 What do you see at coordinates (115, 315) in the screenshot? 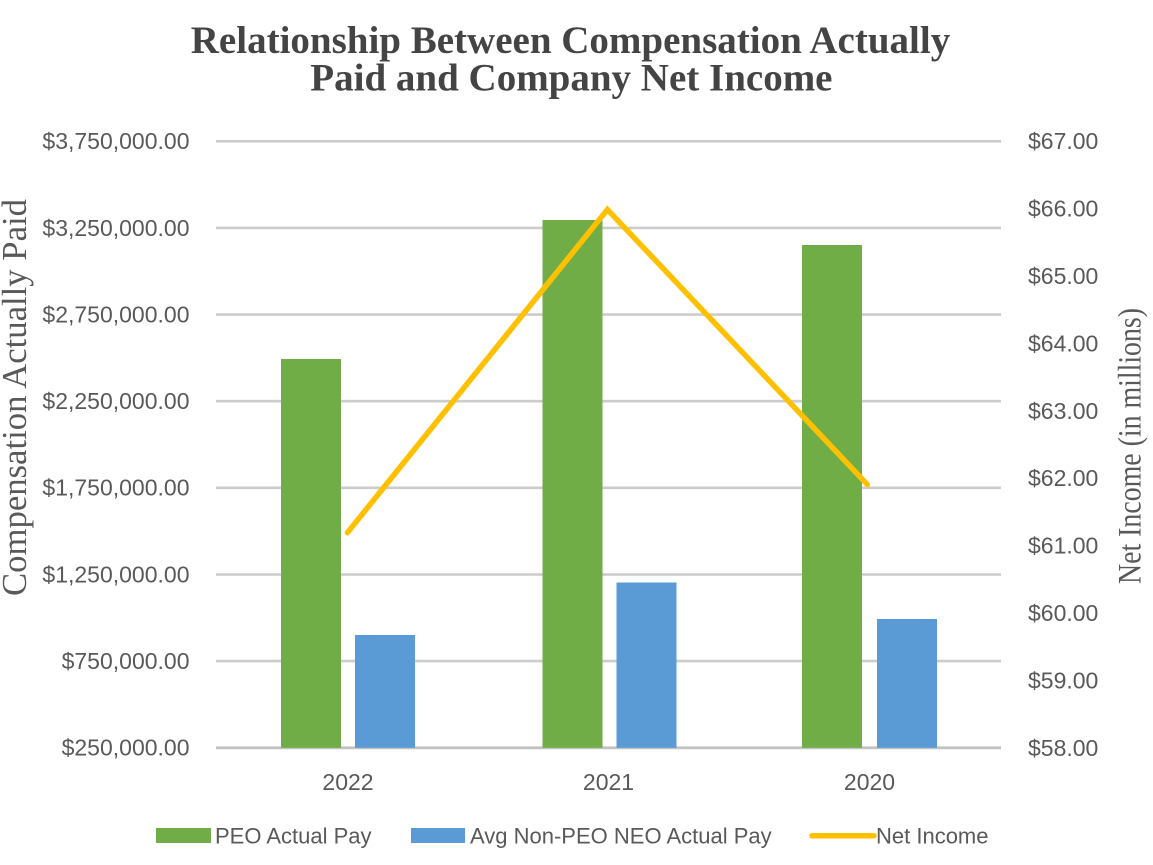
I see `svg-text: $2,750,000.00` at bounding box center [115, 315].